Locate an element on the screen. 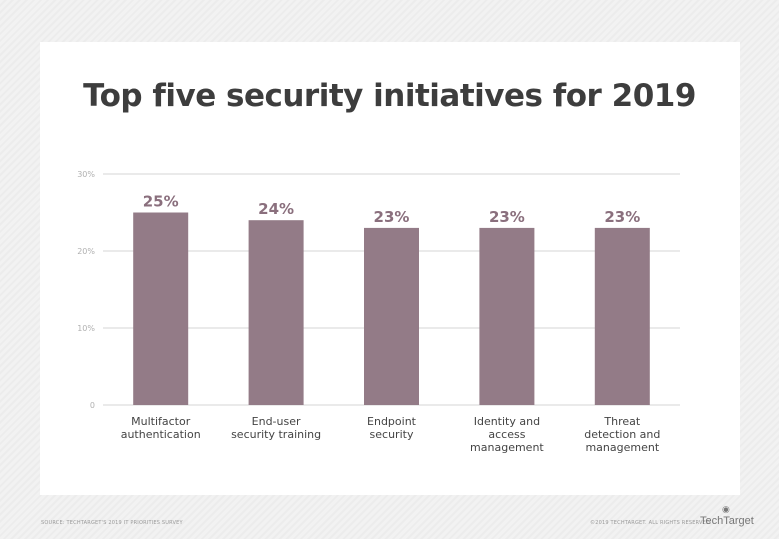 Image resolution: width=779 pixels, height=539 pixels. x-tick-label: Identity and is located at coordinates (507, 421).